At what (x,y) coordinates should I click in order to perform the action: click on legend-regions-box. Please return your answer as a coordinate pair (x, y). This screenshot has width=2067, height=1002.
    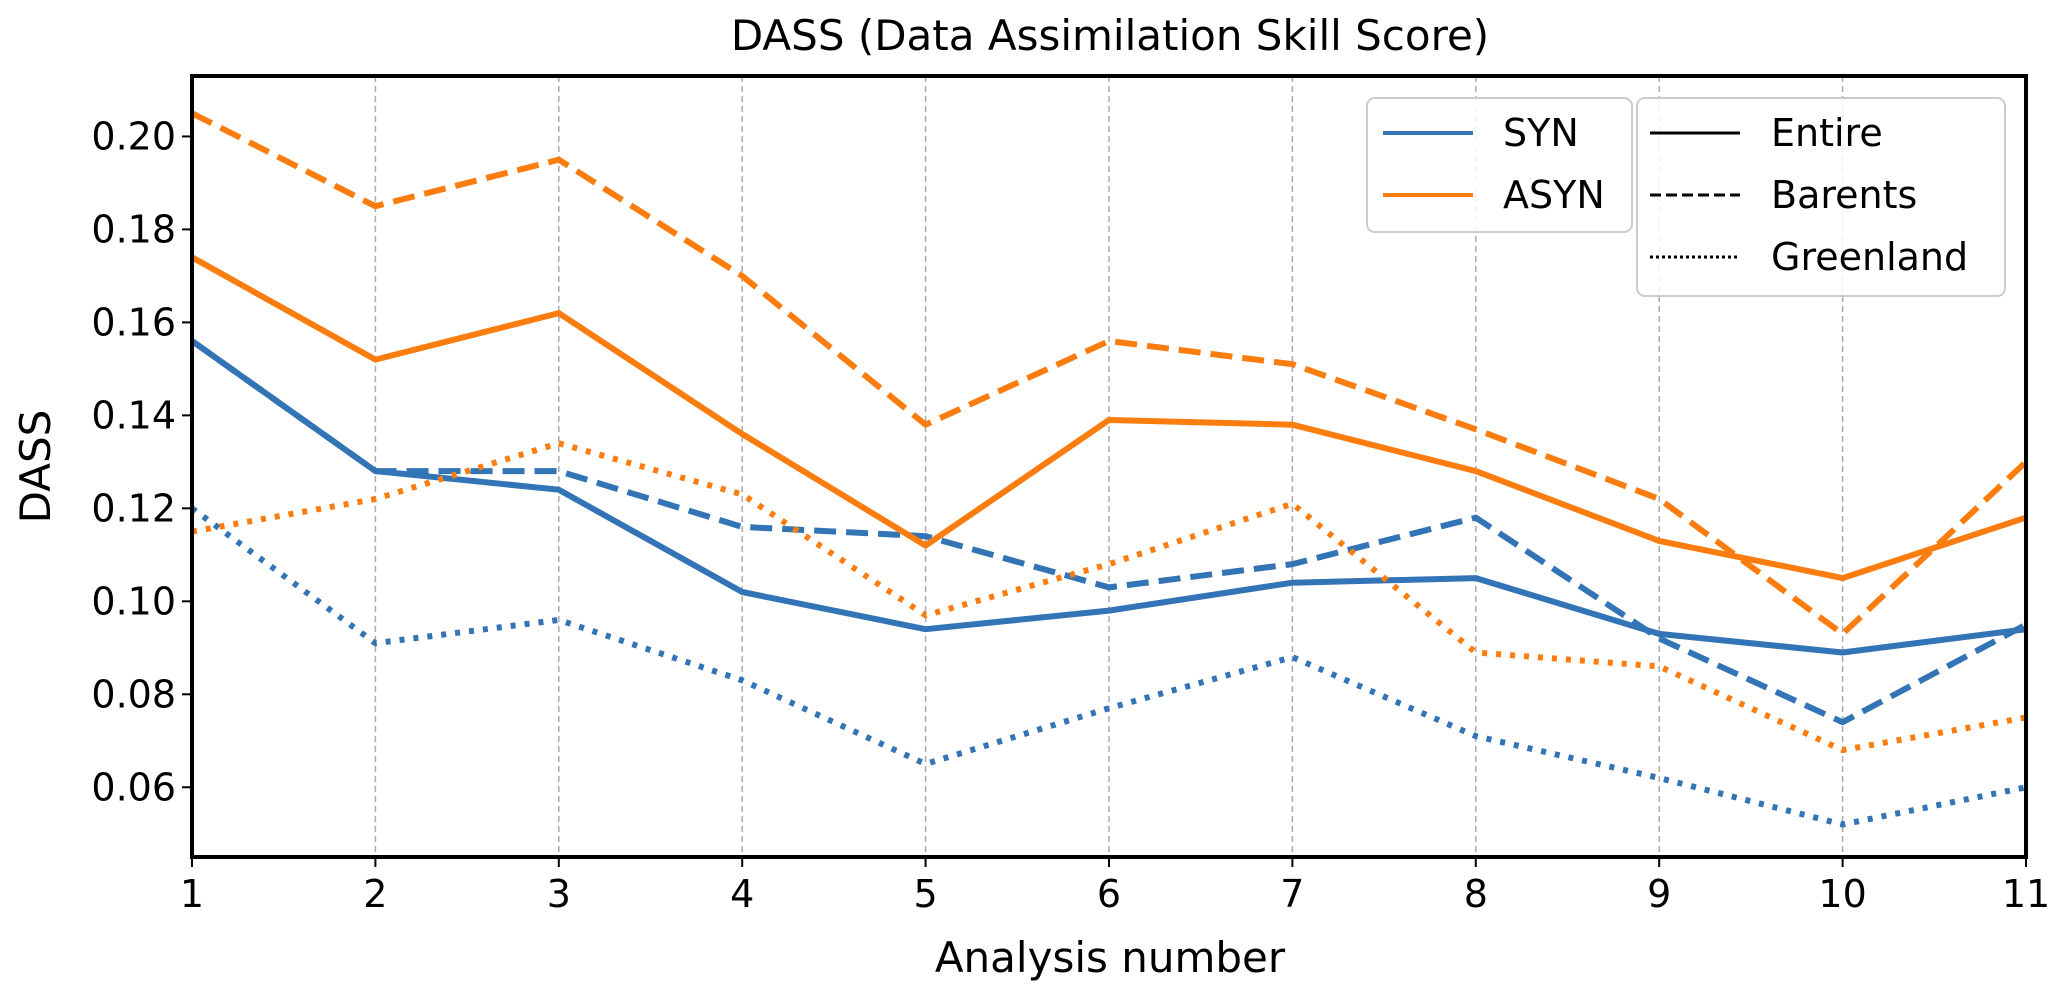
    Looking at the image, I should click on (1821, 197).